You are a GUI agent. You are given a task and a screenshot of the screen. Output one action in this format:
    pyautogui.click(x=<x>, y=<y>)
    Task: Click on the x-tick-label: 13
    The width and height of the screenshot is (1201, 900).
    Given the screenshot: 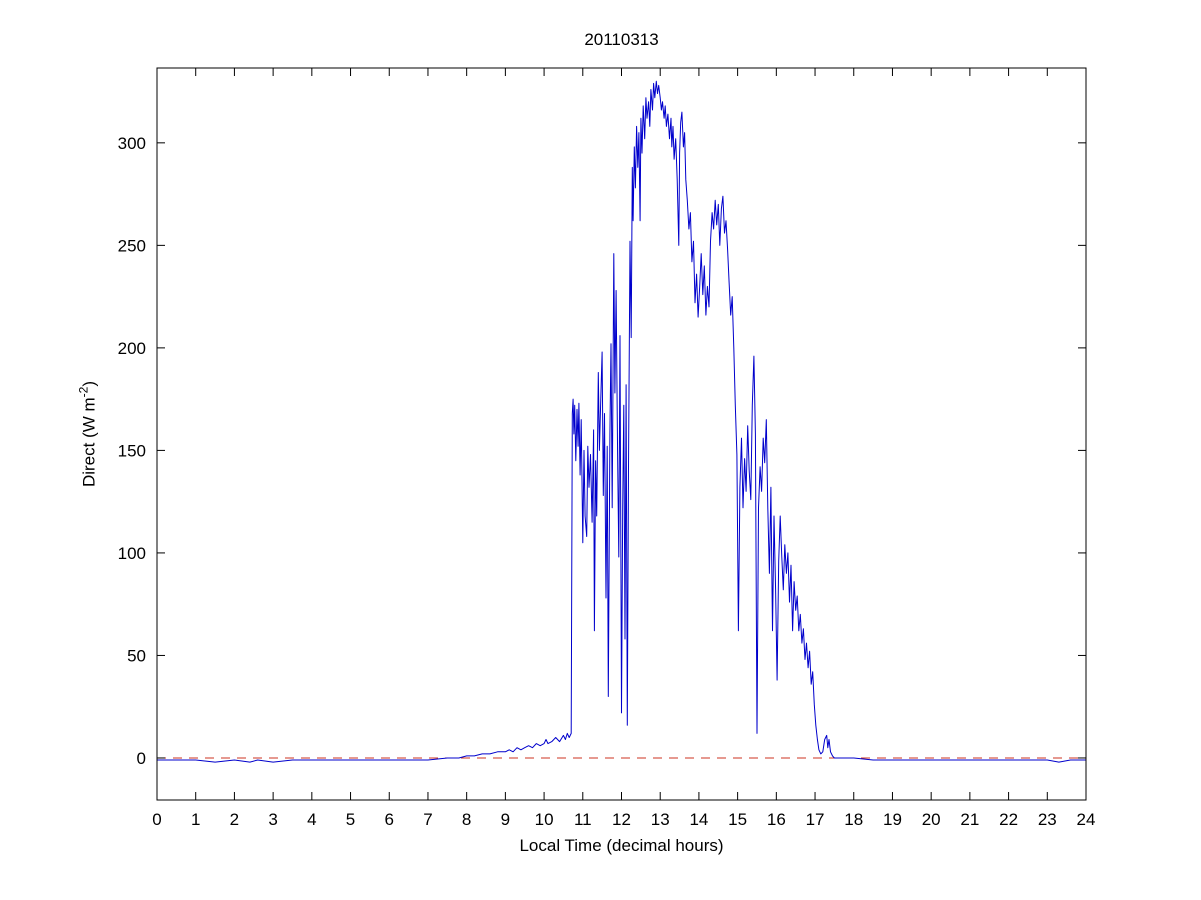 What is the action you would take?
    pyautogui.click(x=660, y=819)
    